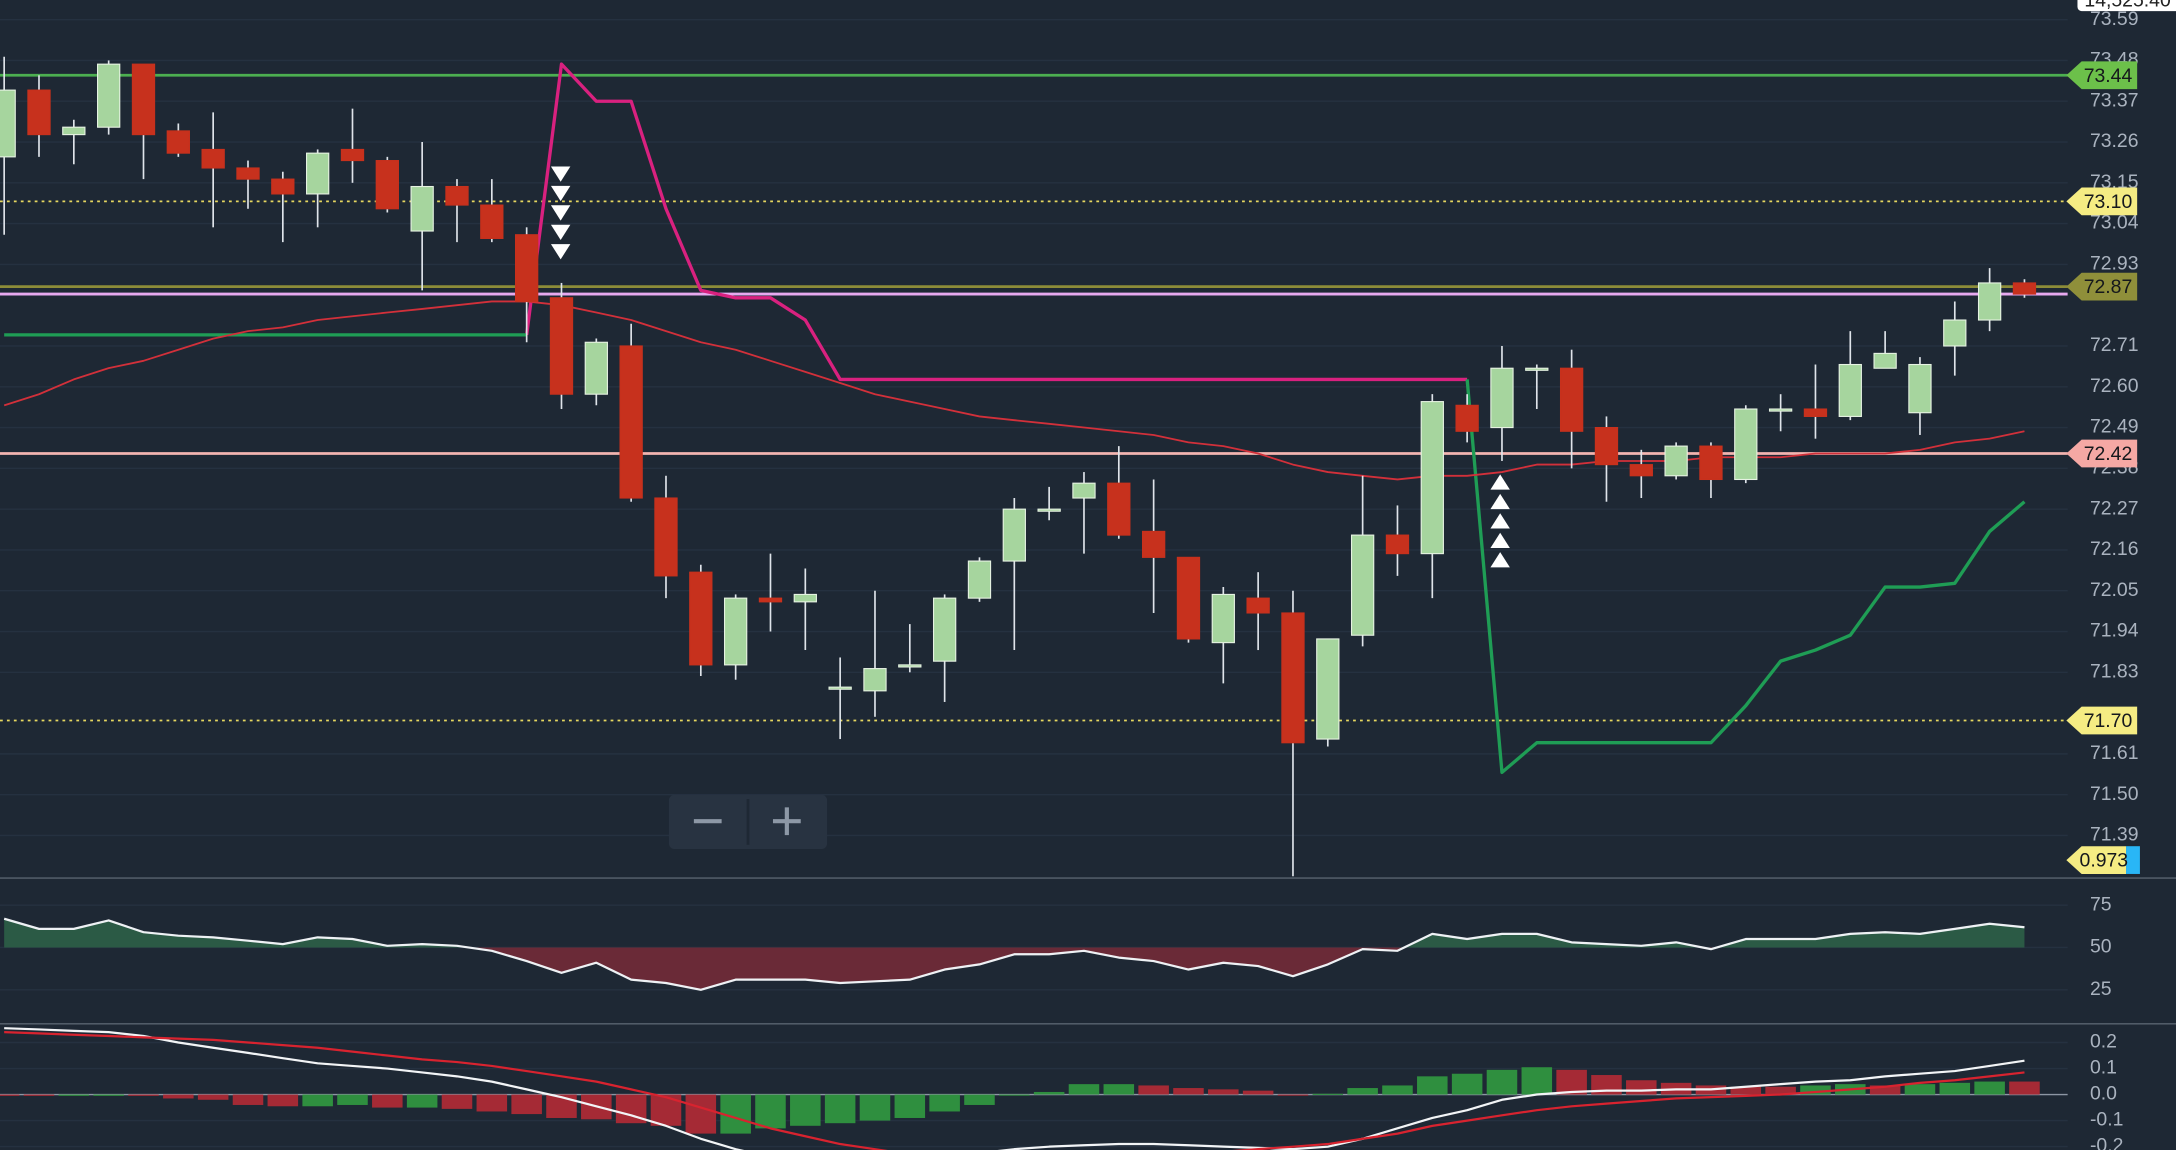 This screenshot has width=2176, height=1150. What do you see at coordinates (1014, 1088) in the screenshot?
I see `macd-line` at bounding box center [1014, 1088].